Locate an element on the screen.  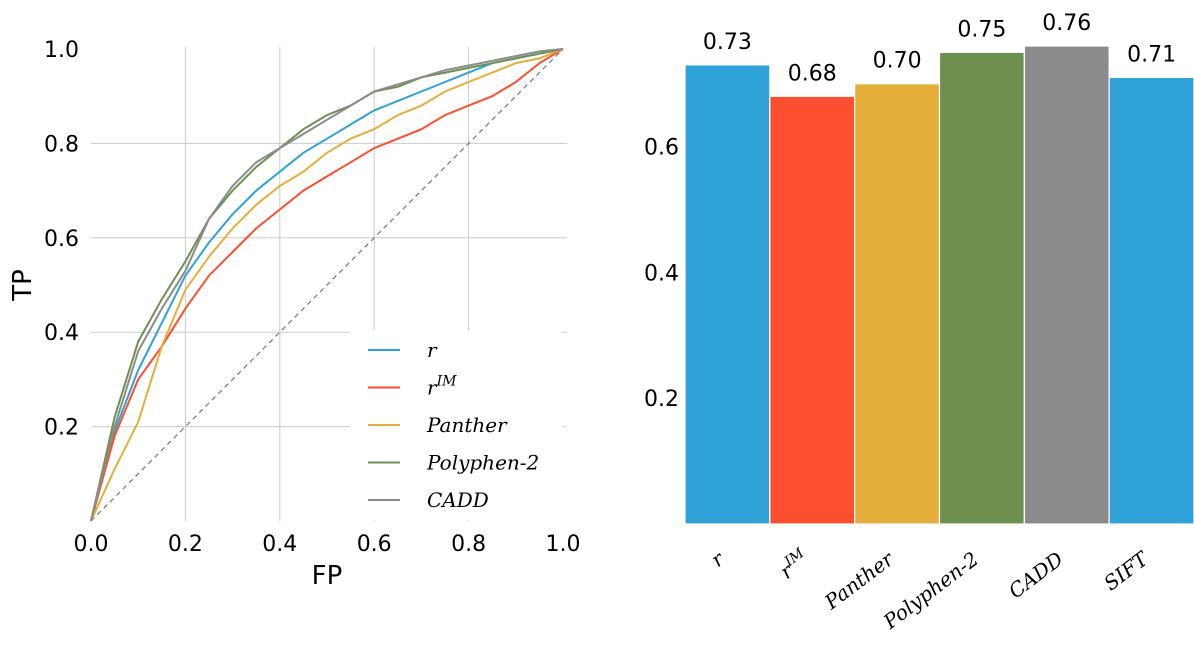
x-tick-label: r is located at coordinates (717, 559).